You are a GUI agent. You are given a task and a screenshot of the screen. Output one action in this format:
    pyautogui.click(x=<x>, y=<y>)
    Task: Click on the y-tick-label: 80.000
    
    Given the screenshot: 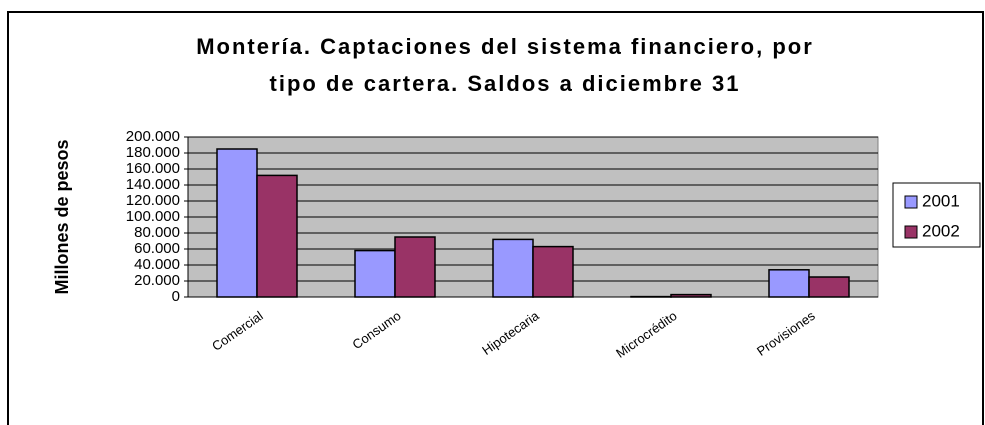 What is the action you would take?
    pyautogui.click(x=157, y=232)
    